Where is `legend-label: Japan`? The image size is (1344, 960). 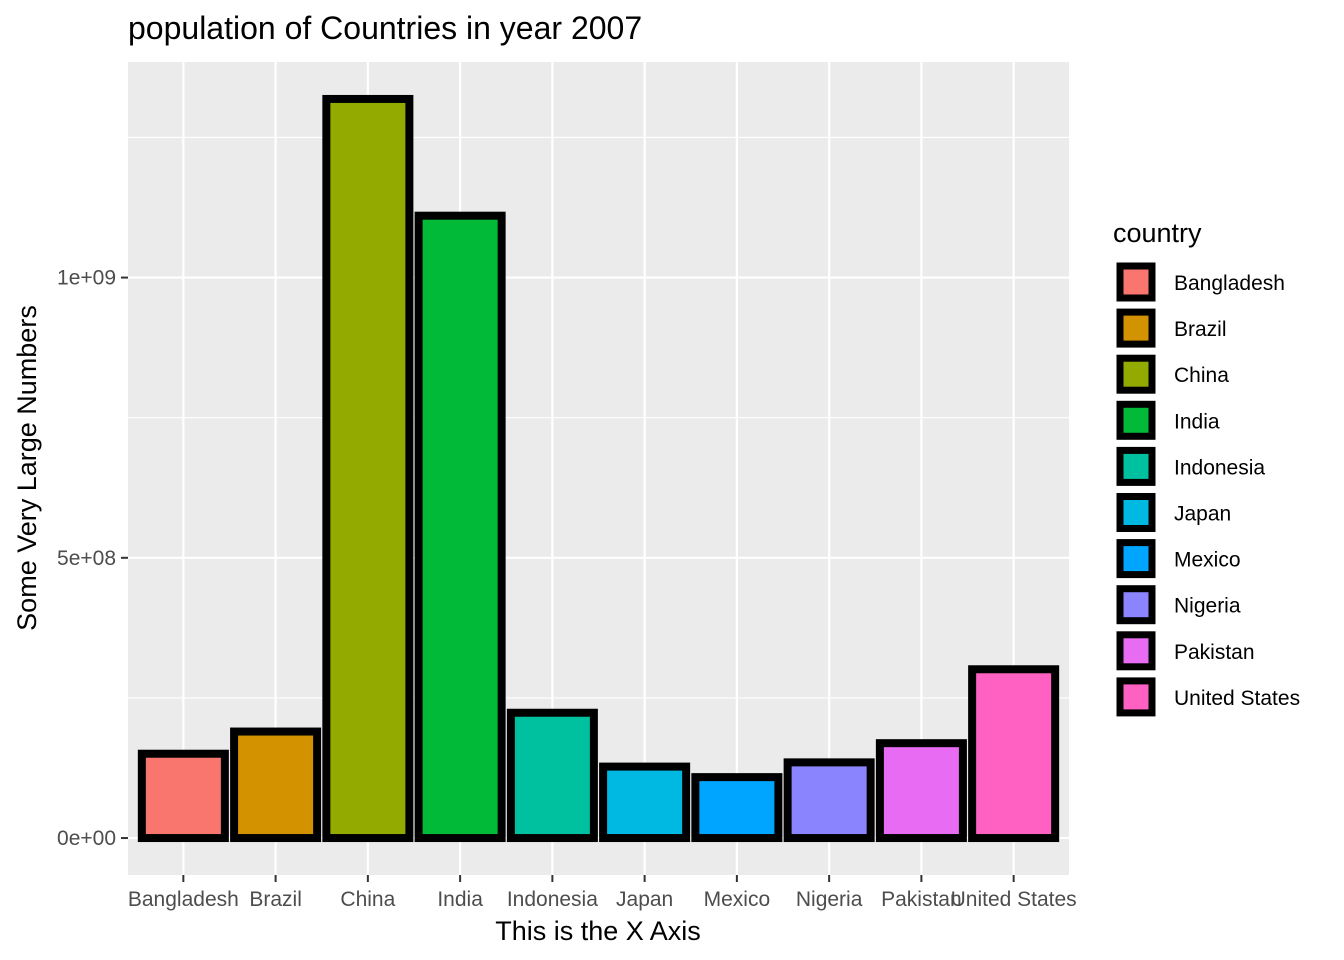
legend-label: Japan is located at coordinates (1202, 514).